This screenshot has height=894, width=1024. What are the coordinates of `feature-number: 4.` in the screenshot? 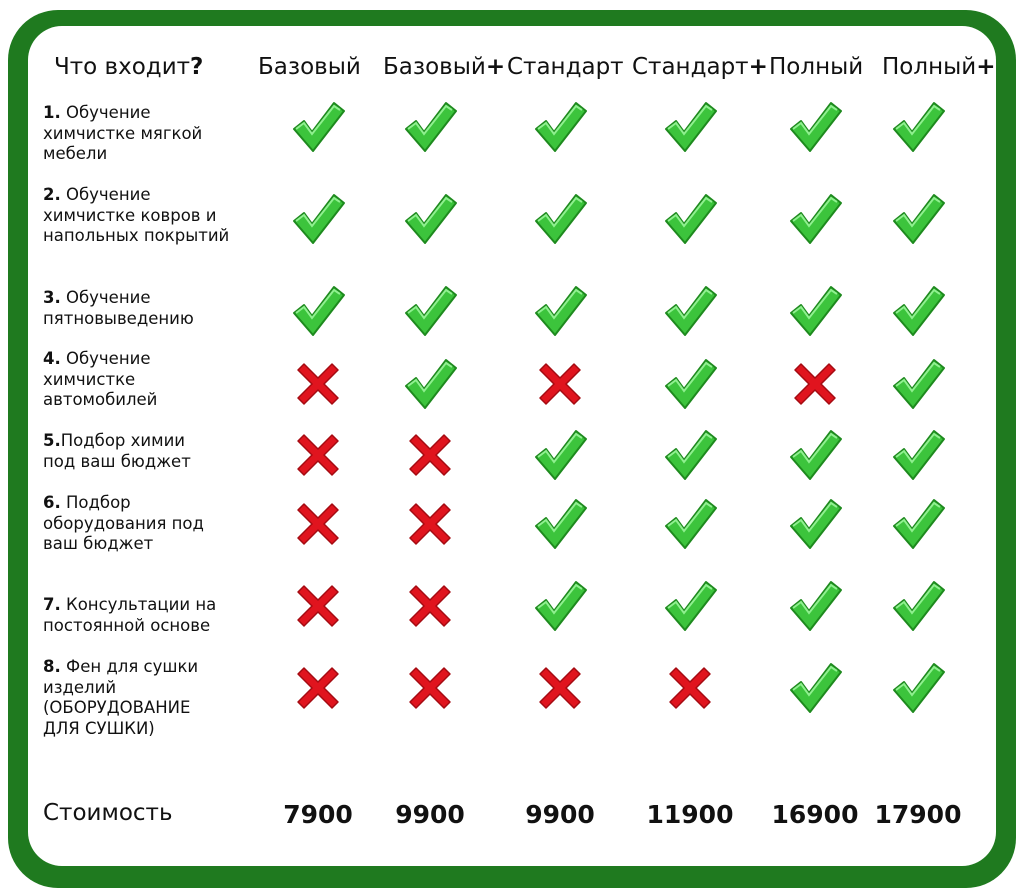 It's located at (52, 358).